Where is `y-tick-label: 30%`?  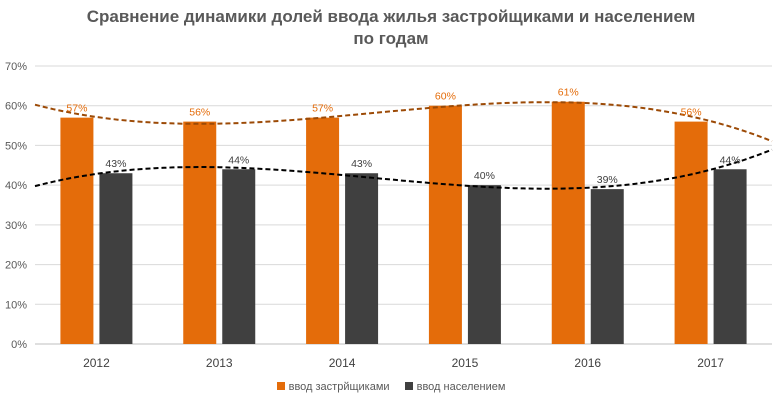 y-tick-label: 30% is located at coordinates (16, 226).